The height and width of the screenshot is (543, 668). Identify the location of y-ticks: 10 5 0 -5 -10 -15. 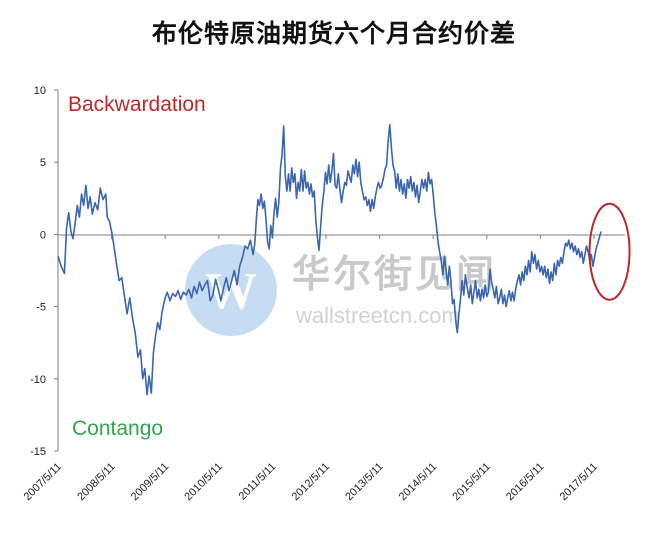
(44, 271).